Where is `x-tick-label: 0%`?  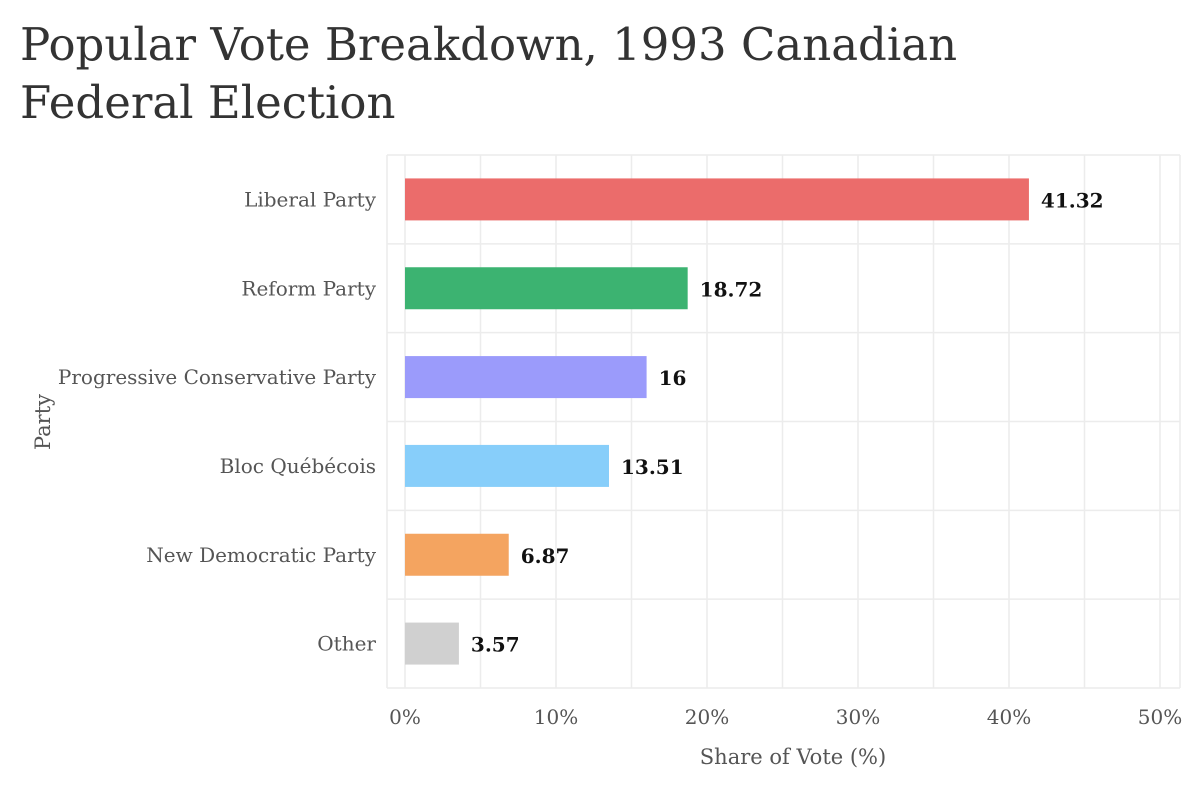
x-tick-label: 0% is located at coordinates (405, 717).